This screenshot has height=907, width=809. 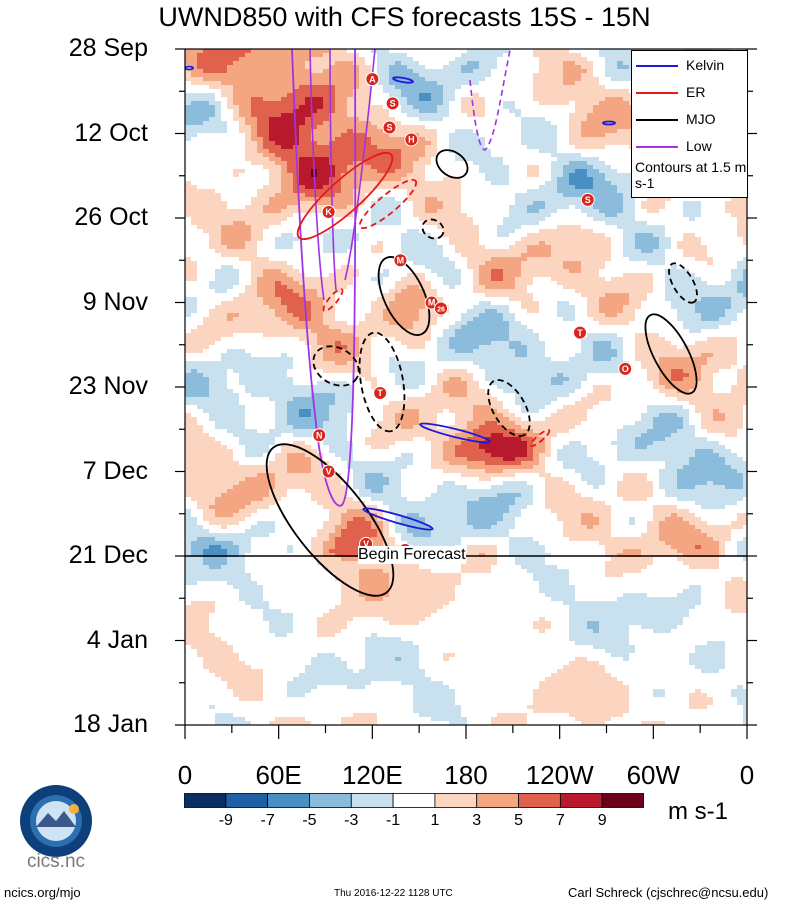 I want to click on chart-title: UWND850 with CFS forecasts 15S - 15N, so click(x=404, y=17).